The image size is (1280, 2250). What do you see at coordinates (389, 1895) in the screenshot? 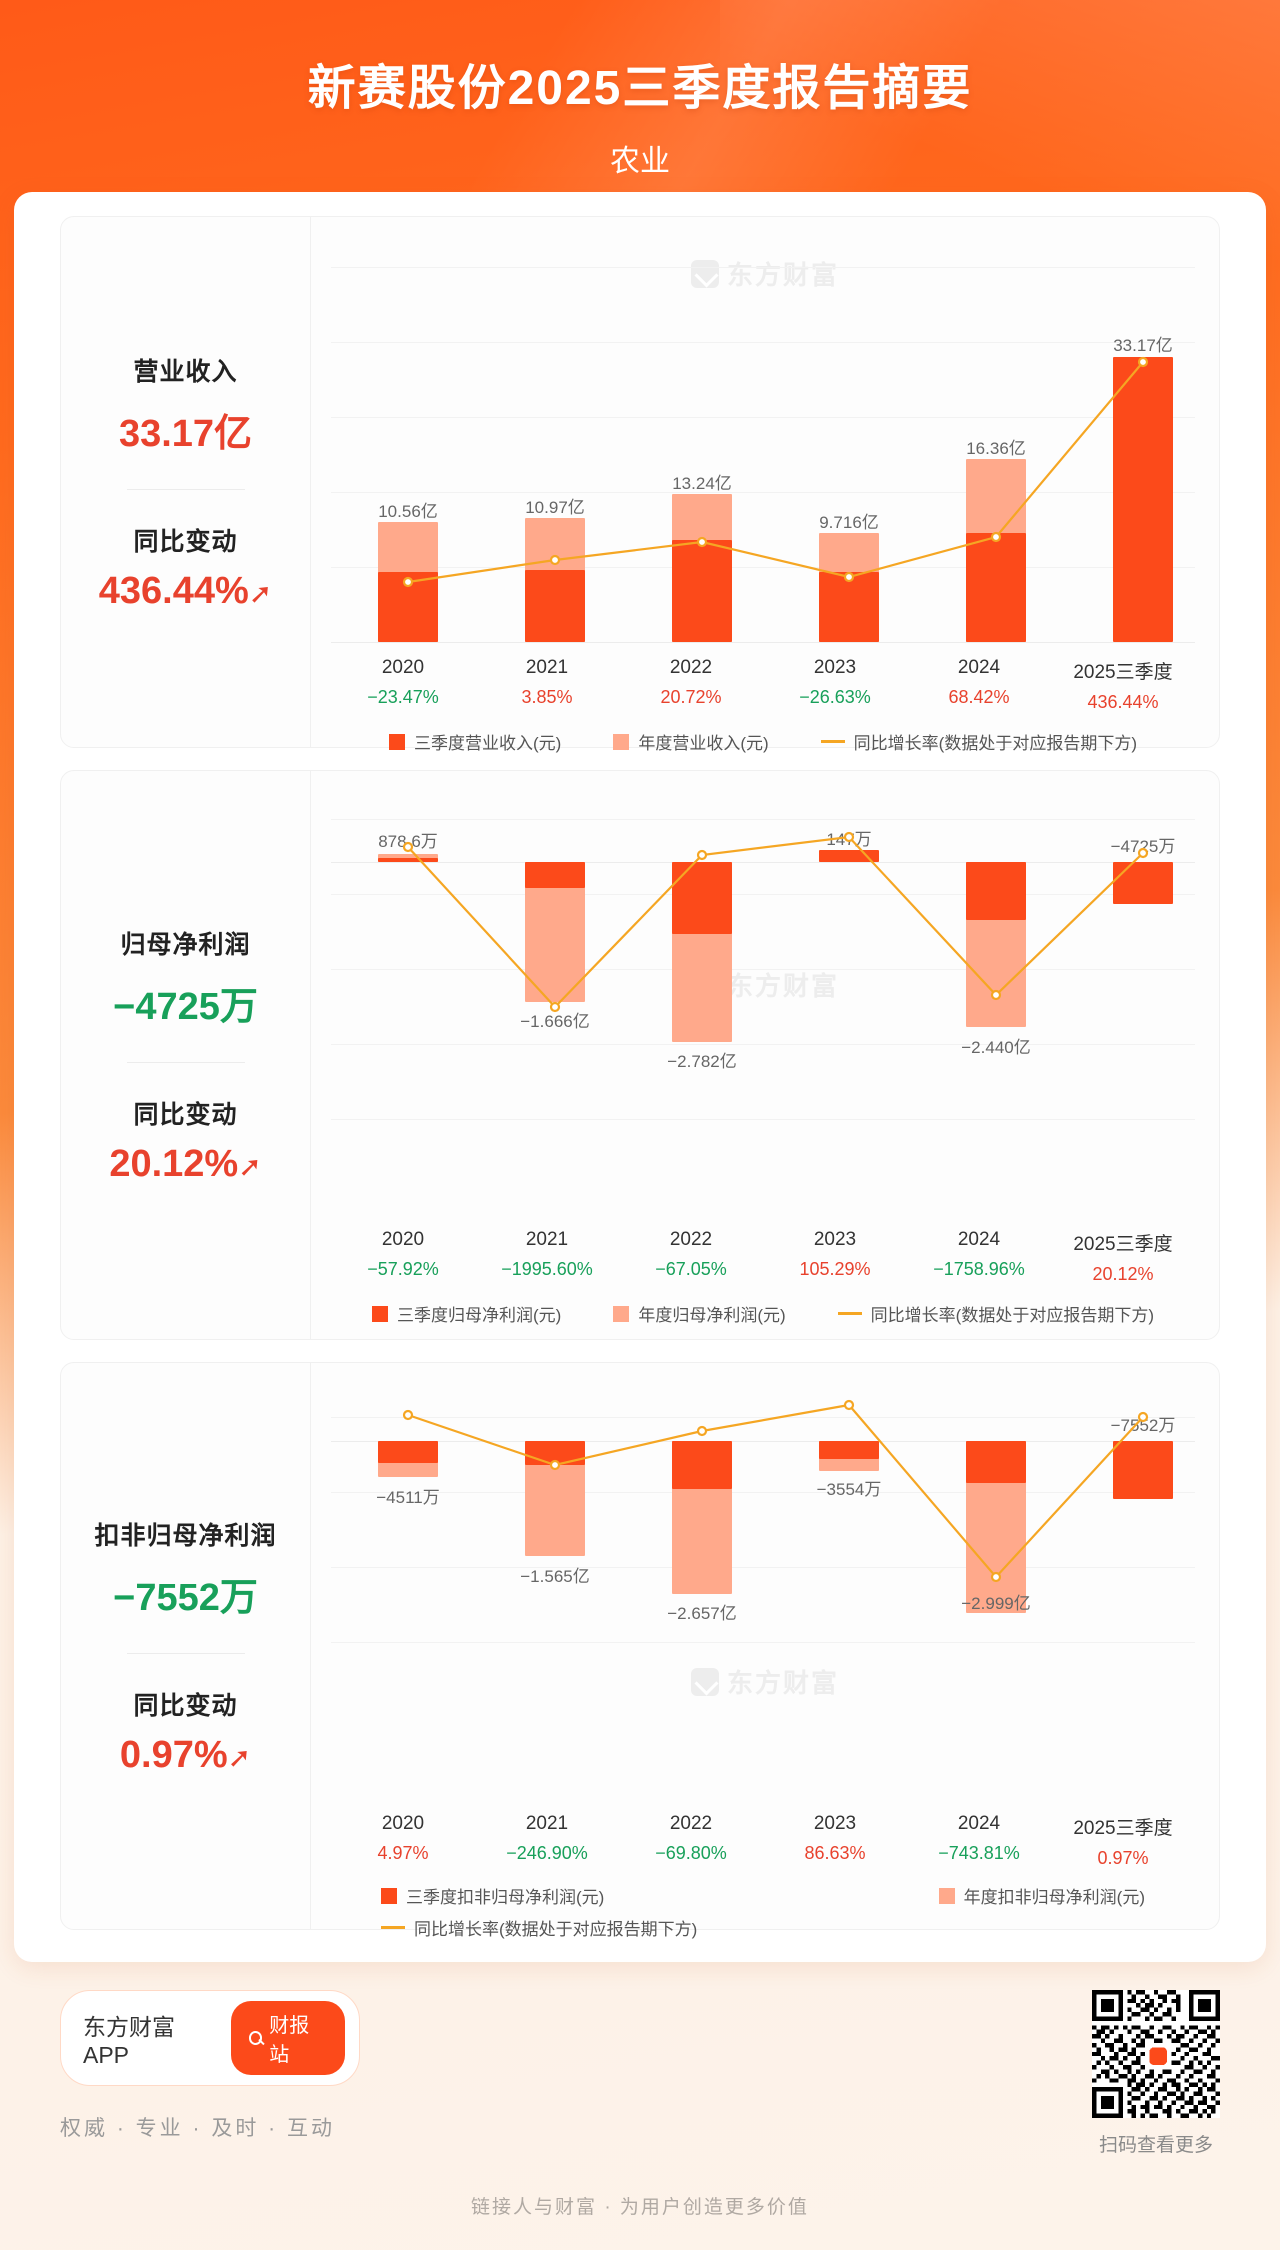
I see `legend-swatch-q3` at bounding box center [389, 1895].